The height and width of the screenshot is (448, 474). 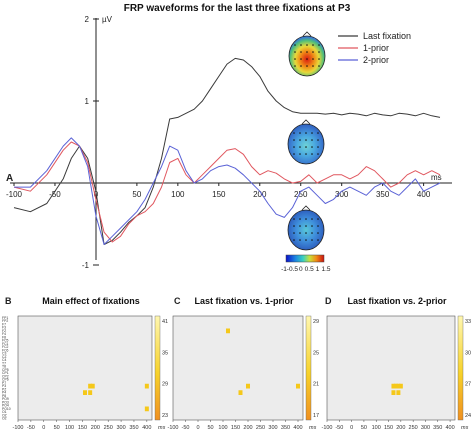 What do you see at coordinates (260, 194) in the screenshot?
I see `x-tick-label: 200` at bounding box center [260, 194].